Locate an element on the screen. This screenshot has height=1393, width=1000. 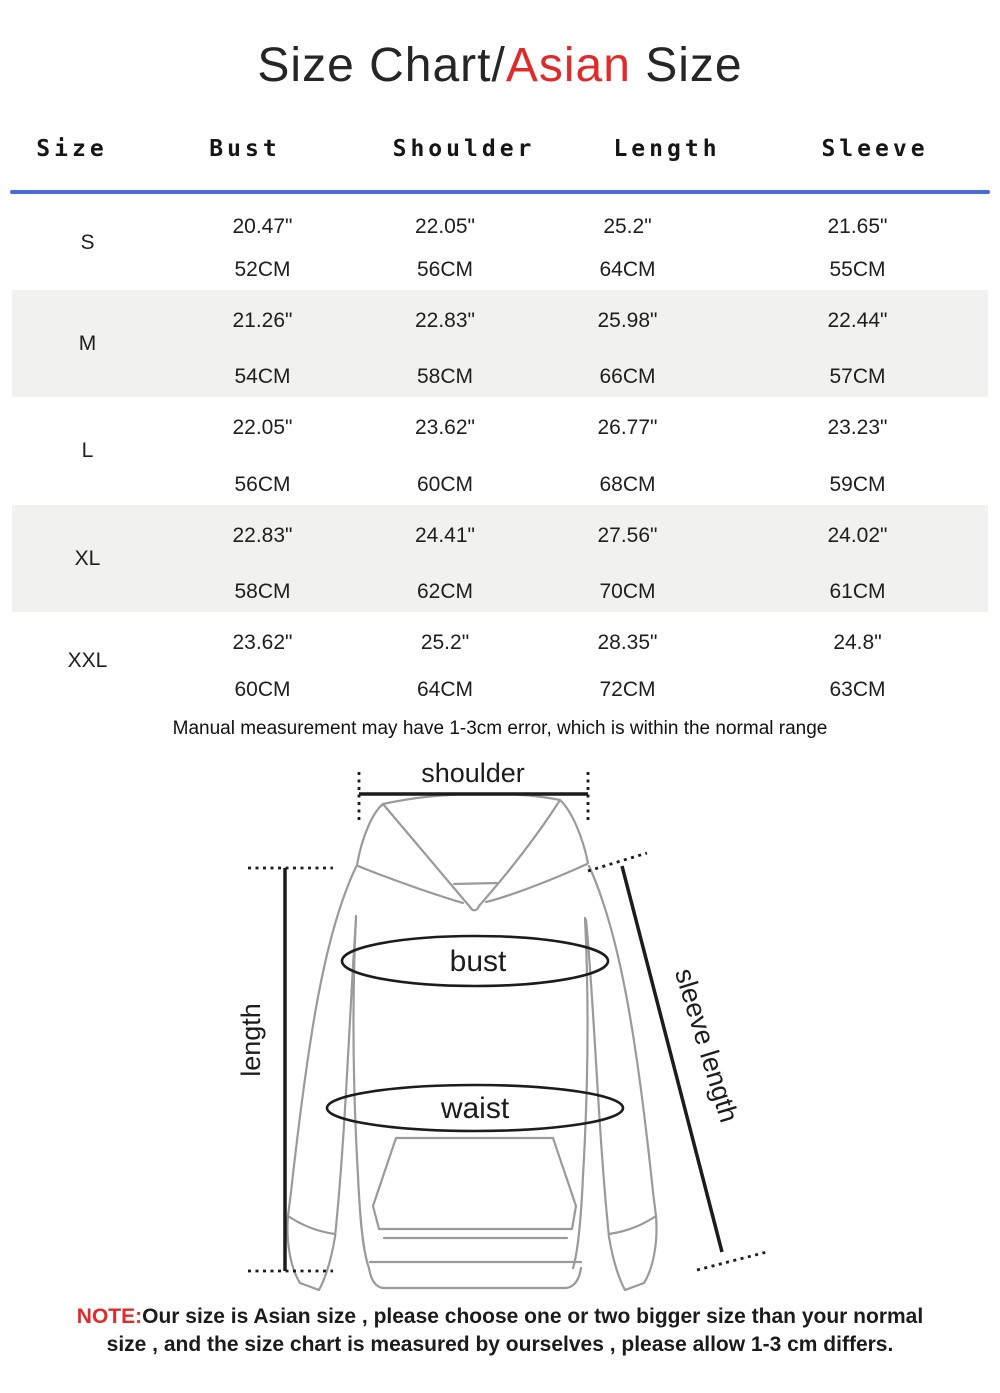
size-label: L is located at coordinates (87, 450).